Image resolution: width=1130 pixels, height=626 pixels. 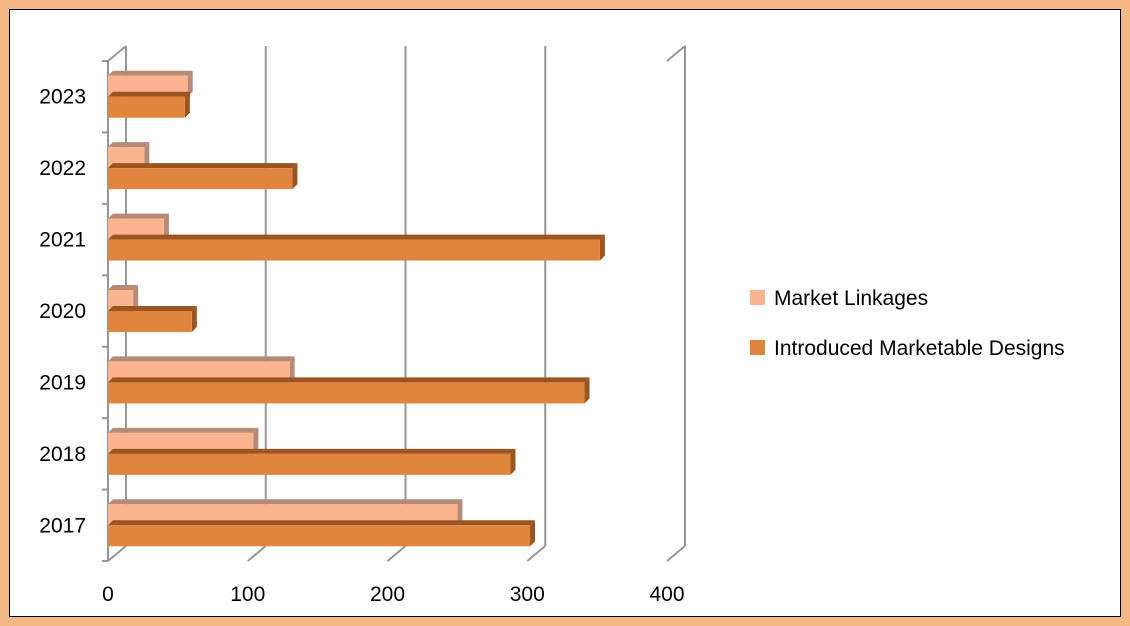 I want to click on y-tick-label: 2020, so click(x=62, y=311).